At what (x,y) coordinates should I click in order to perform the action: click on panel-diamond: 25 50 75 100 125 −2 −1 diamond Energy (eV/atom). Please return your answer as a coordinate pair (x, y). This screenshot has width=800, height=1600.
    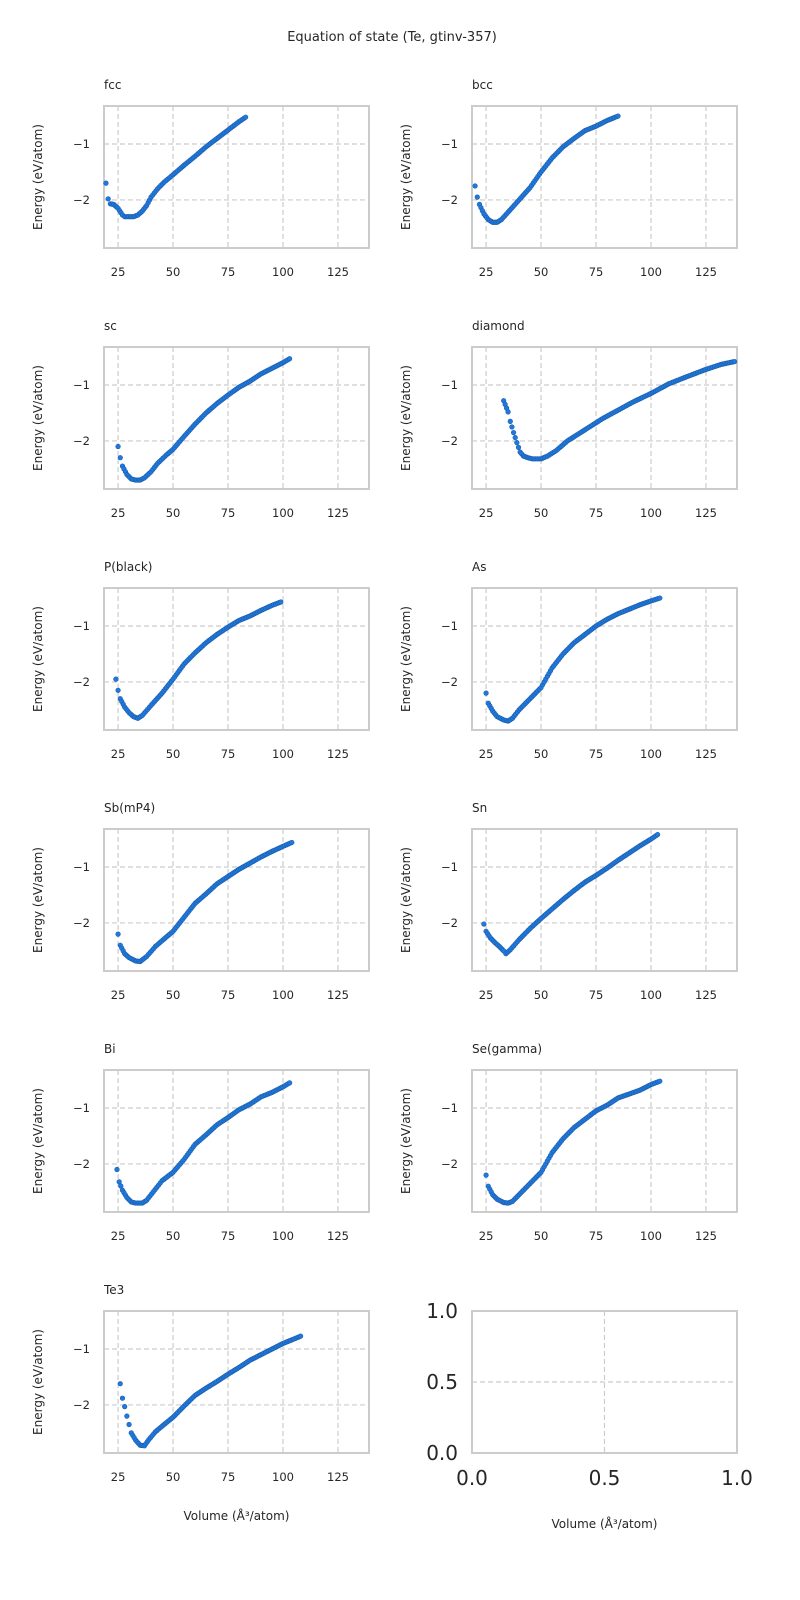
    Looking at the image, I should click on (568, 419).